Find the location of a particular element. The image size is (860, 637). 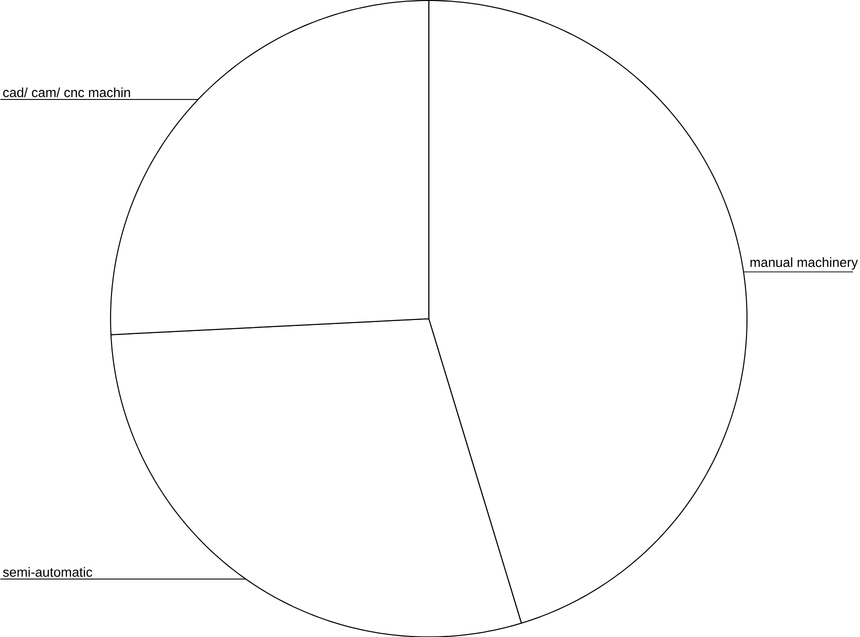

slice-label: semi-automatic is located at coordinates (47, 571).